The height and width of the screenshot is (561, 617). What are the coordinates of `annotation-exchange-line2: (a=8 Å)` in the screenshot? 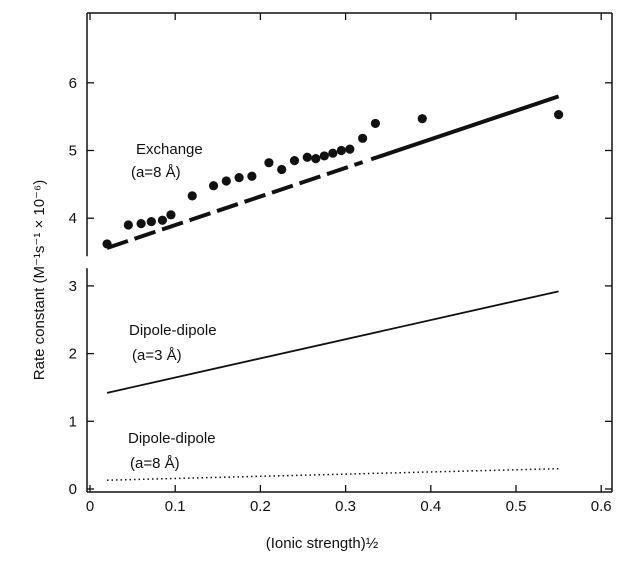 It's located at (156, 172).